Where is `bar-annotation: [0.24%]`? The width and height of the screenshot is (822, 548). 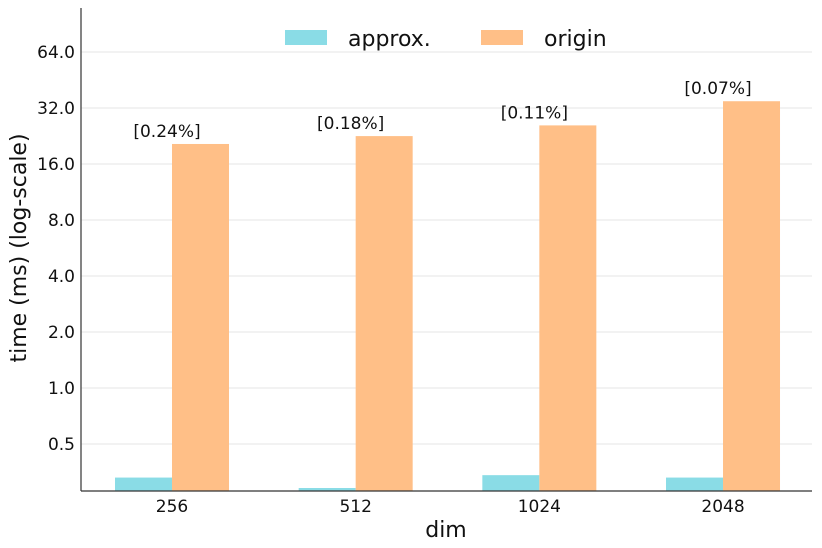 bar-annotation: [0.24%] is located at coordinates (166, 132).